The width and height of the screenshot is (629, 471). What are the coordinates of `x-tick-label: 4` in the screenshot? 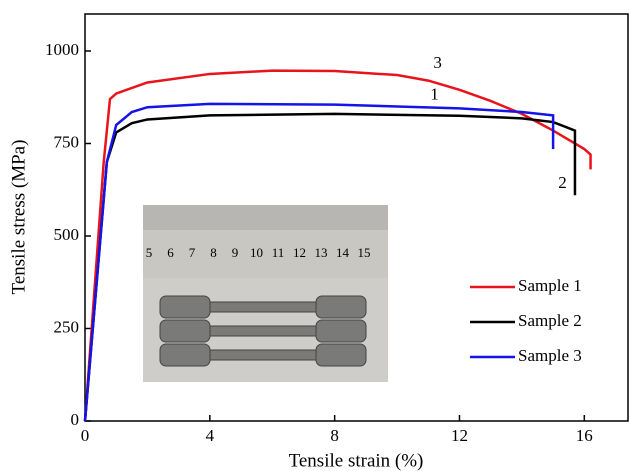 It's located at (210, 435).